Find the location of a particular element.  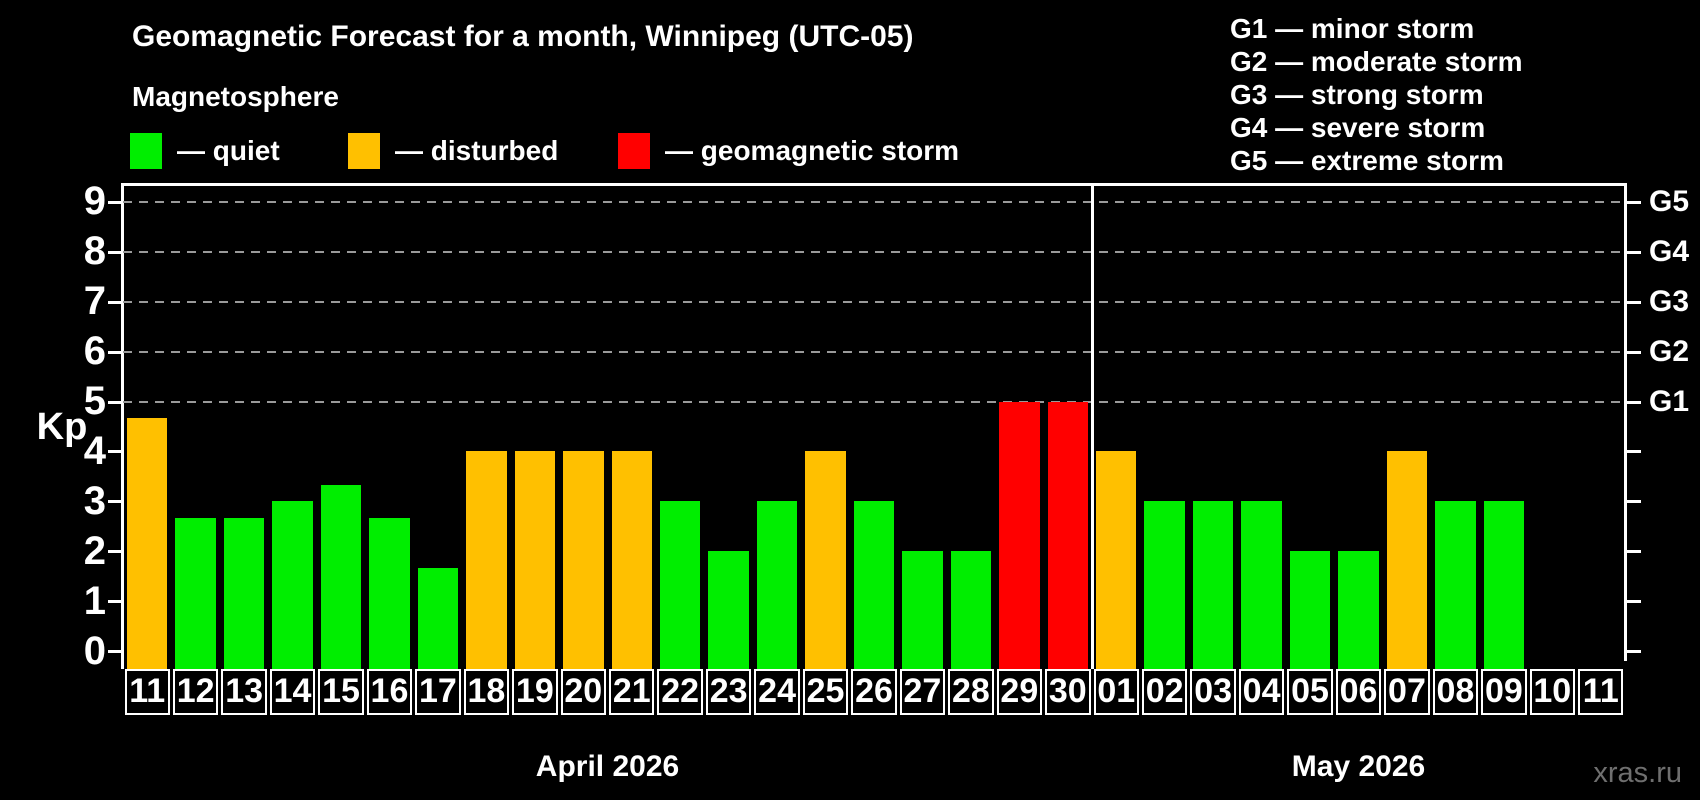

day-label-apr-26: 26 is located at coordinates (874, 692).